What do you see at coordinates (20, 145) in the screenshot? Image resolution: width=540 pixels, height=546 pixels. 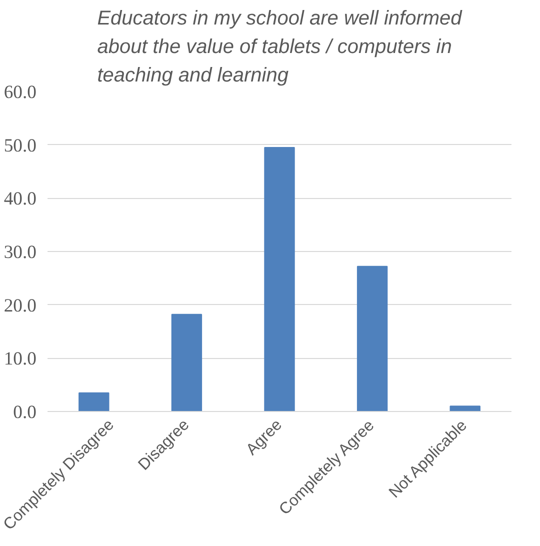 I see `y-tick-label: 50.0` at bounding box center [20, 145].